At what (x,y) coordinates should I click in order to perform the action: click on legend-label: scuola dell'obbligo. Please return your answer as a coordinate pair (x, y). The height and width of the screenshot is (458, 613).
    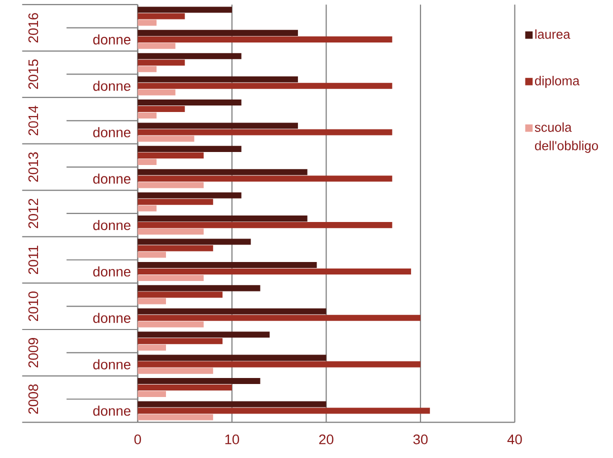
    Looking at the image, I should click on (566, 137).